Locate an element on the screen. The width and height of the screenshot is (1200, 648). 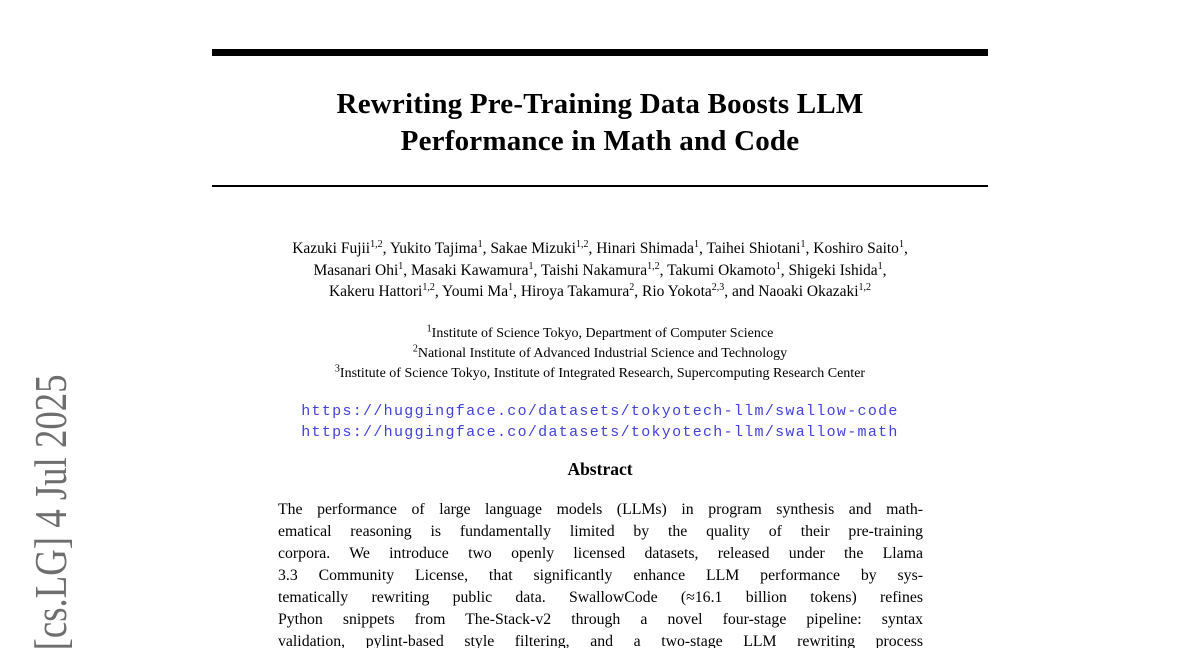
author-name: Takumi Okamoto is located at coordinates (721, 270).